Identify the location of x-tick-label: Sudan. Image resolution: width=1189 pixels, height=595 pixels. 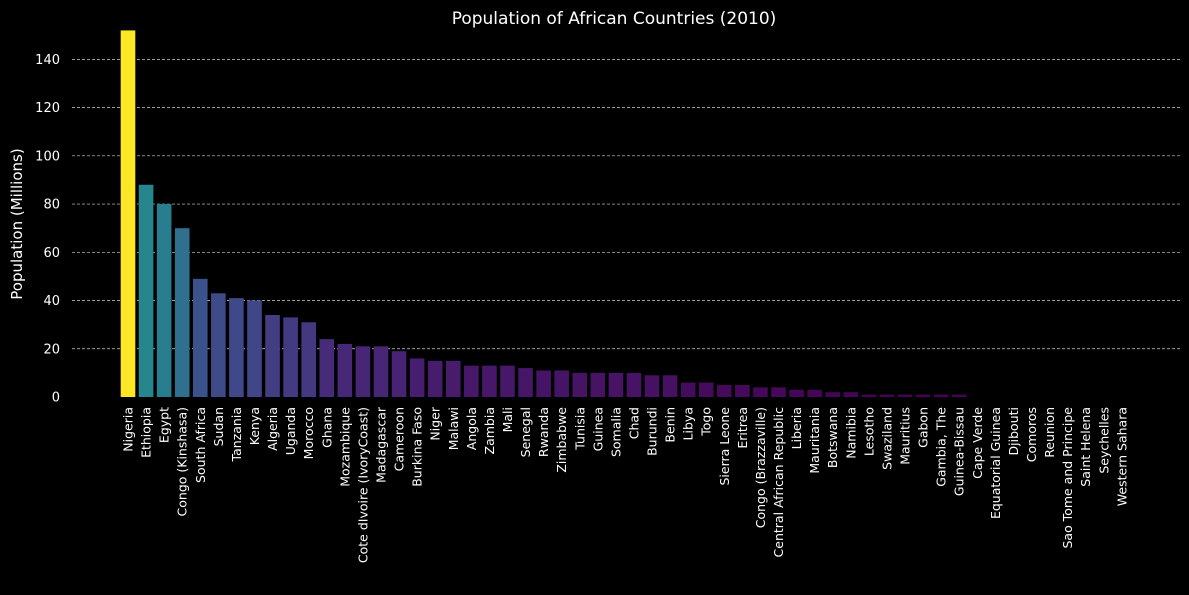
(218, 426).